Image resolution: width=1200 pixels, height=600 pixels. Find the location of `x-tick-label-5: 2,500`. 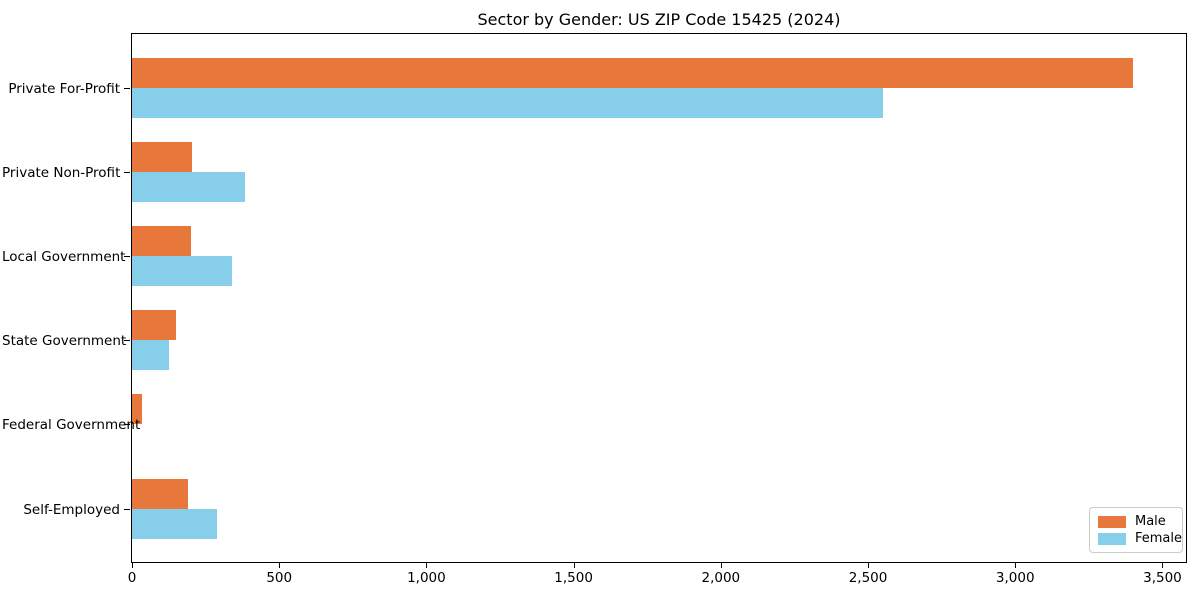

x-tick-label-5: 2,500 is located at coordinates (868, 578).